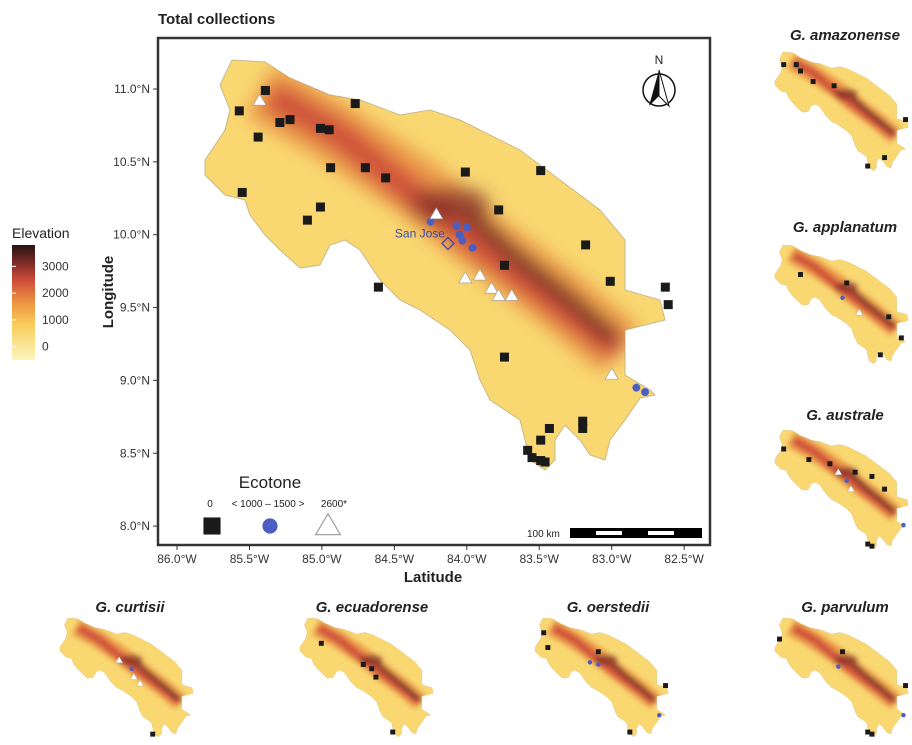 The image size is (912, 745). Describe the element at coordinates (216, 19) in the screenshot. I see `map-title: Total collections` at that location.